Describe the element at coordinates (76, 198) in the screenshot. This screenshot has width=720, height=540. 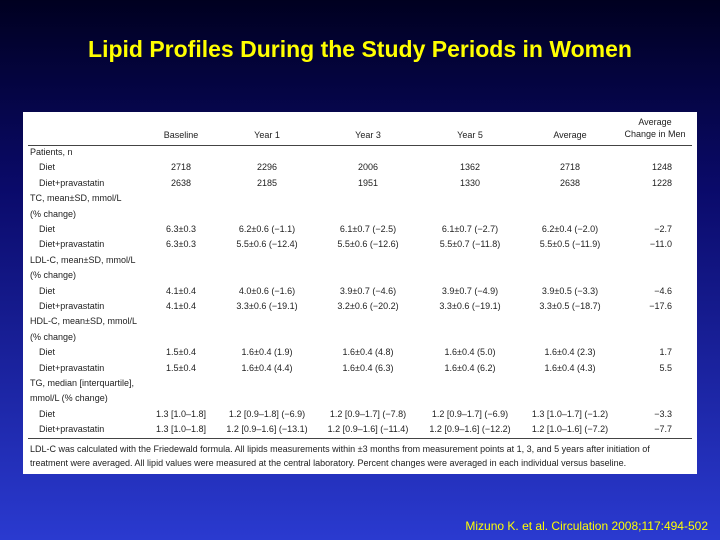
I see `section-label: TC, mean±SD, mmol/L` at that location.